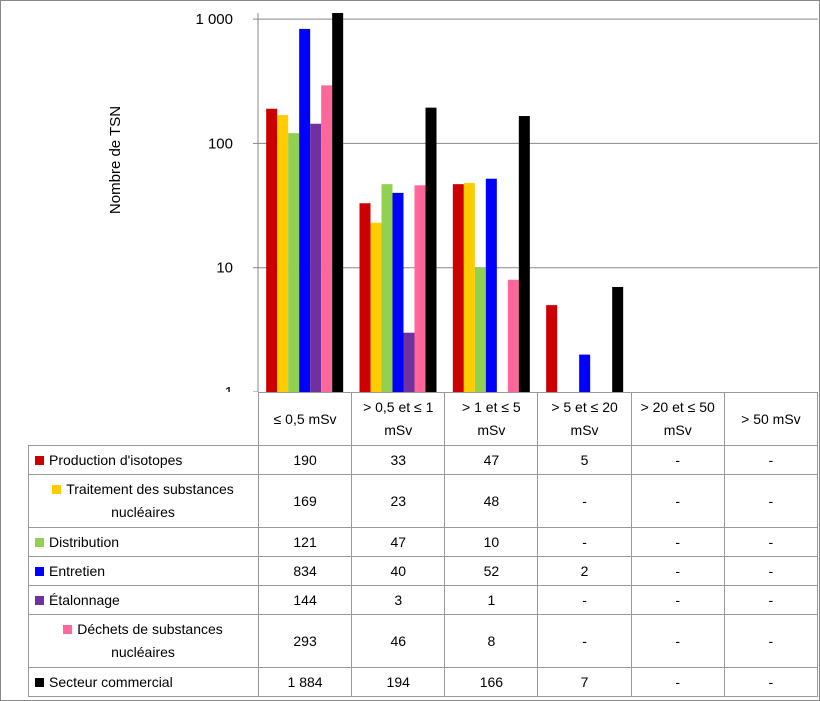  What do you see at coordinates (491, 542) in the screenshot?
I see `table-value: 10` at bounding box center [491, 542].